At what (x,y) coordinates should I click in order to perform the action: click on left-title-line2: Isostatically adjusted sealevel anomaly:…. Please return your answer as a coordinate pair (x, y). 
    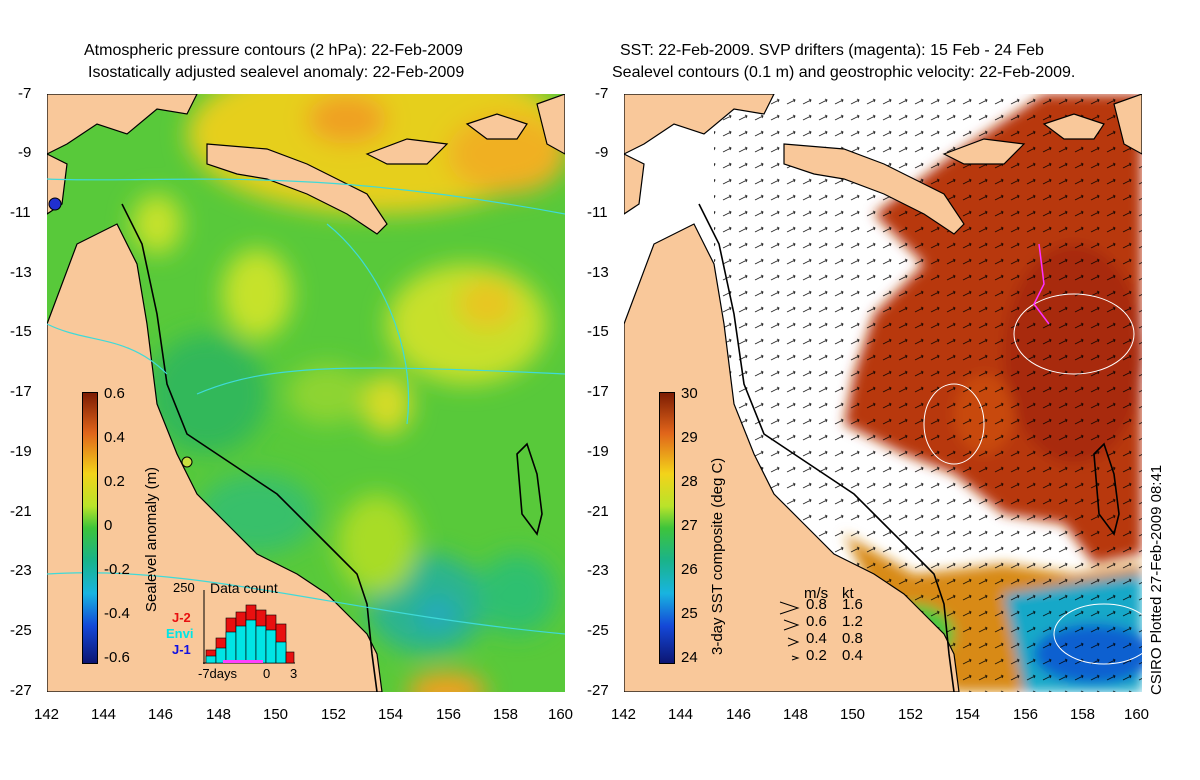
    Looking at the image, I should click on (276, 72).